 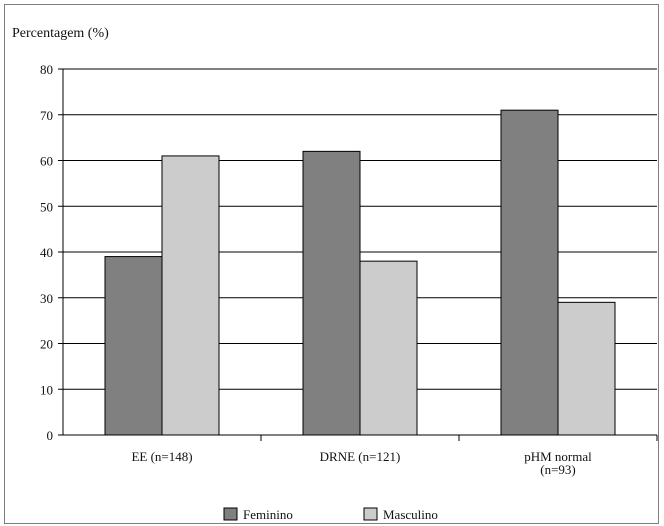 What do you see at coordinates (46, 298) in the screenshot?
I see `y-tick-label: 30` at bounding box center [46, 298].